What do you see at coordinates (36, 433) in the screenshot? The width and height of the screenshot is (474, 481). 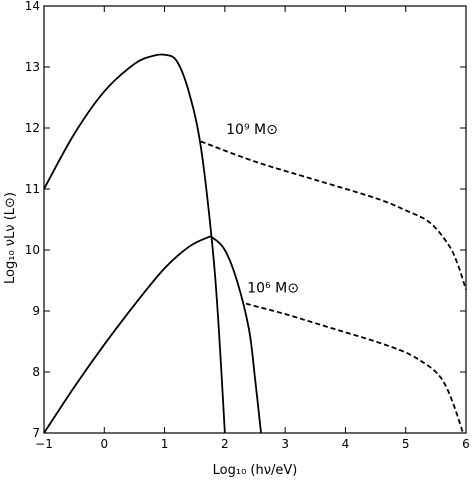 I see `y-tick-label: 7` at bounding box center [36, 433].